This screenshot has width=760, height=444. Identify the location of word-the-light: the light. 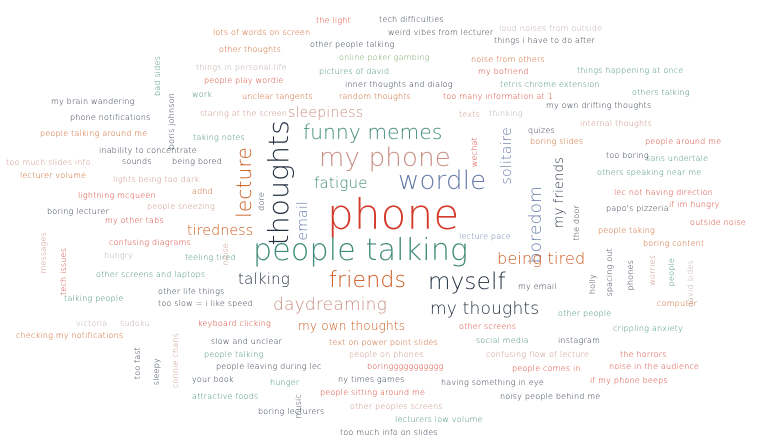
(333, 20).